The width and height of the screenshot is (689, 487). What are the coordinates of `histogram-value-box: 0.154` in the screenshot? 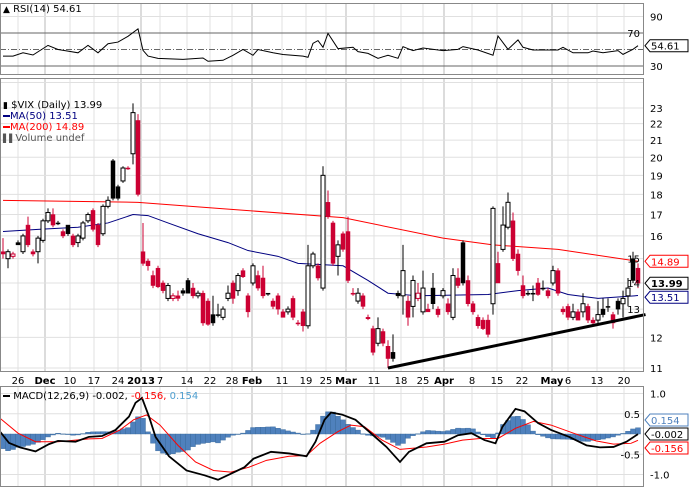 It's located at (666, 420).